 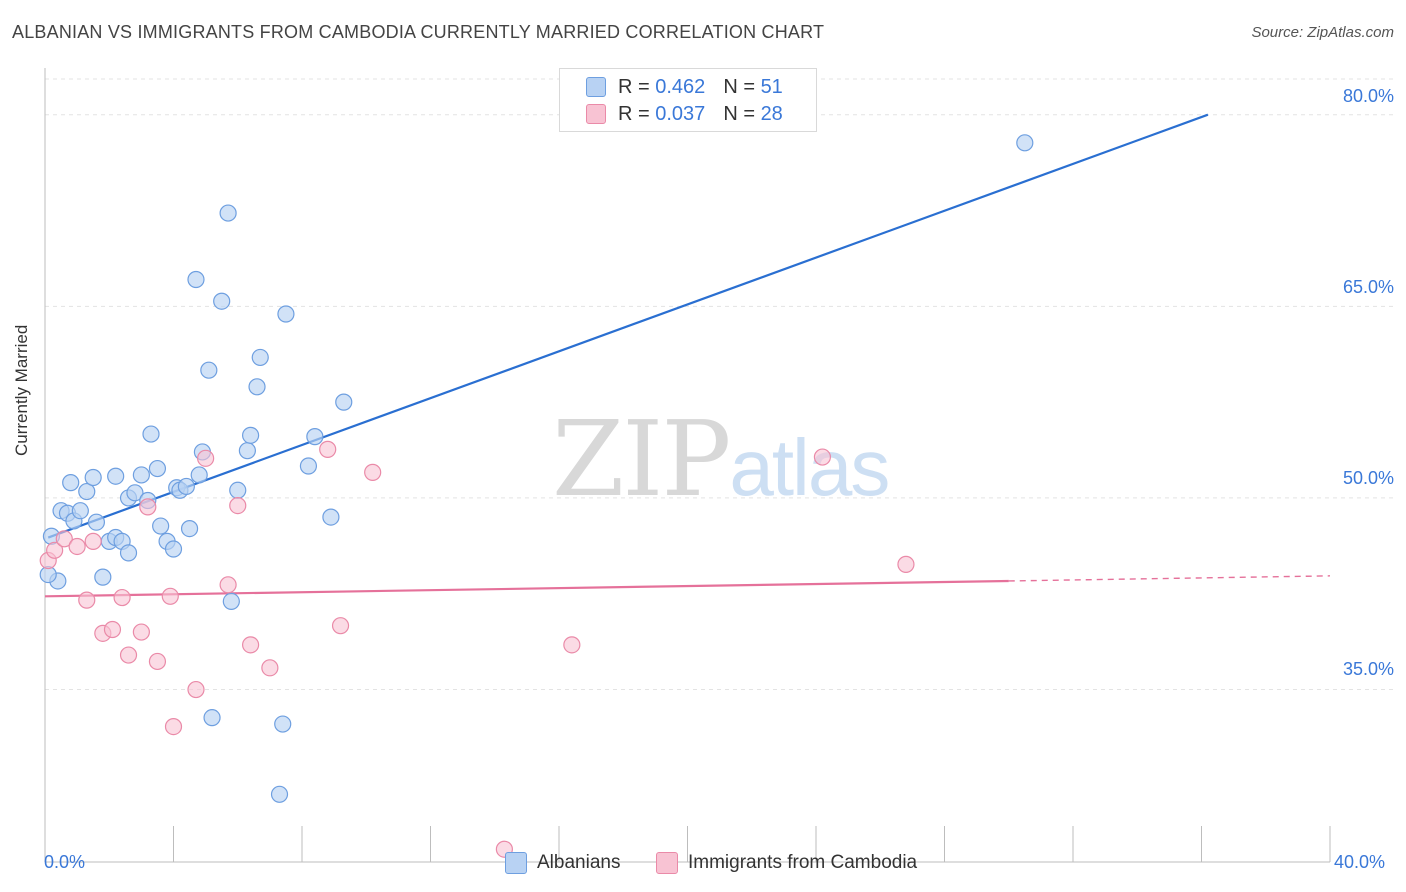 What do you see at coordinates (1368, 287) in the screenshot?
I see `y-tick-label-65: 65.0%` at bounding box center [1368, 287].